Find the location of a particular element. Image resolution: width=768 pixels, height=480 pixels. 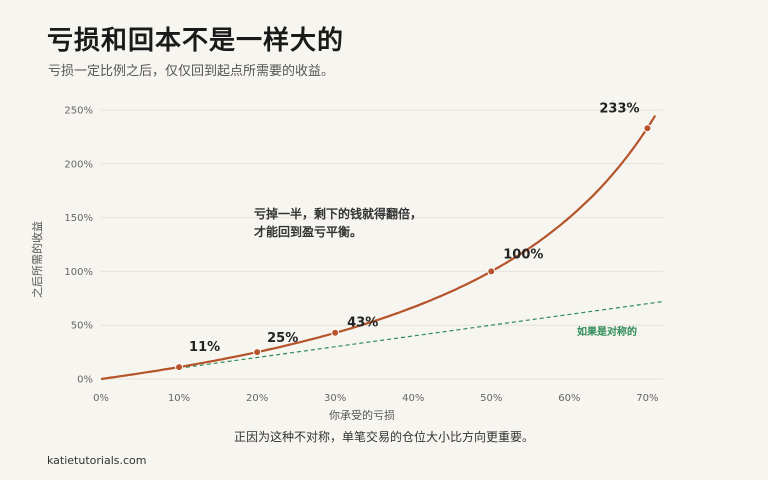

chart-caption: 正因为这种不对称，单笔交易的仓位大小比方向更重要。 is located at coordinates (383, 437).